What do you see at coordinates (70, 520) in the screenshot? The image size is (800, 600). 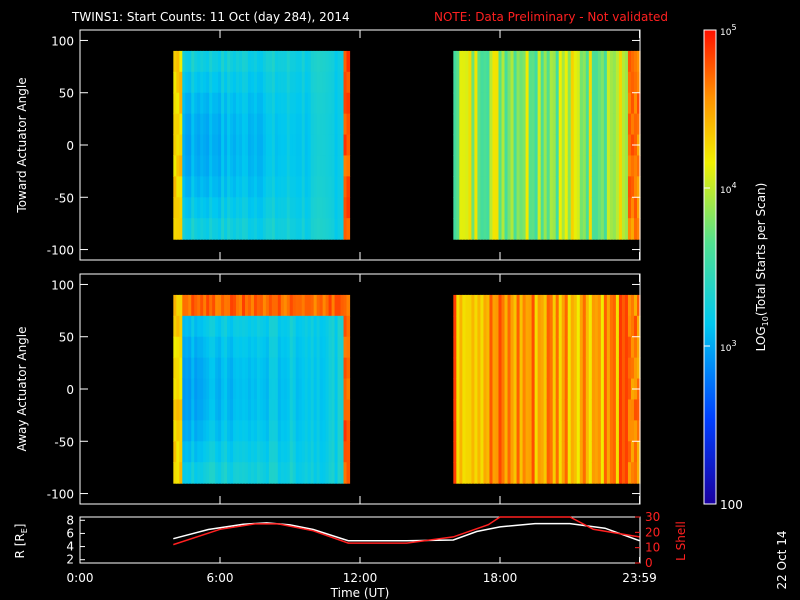 I see `left-tick-label: 8` at bounding box center [70, 520].